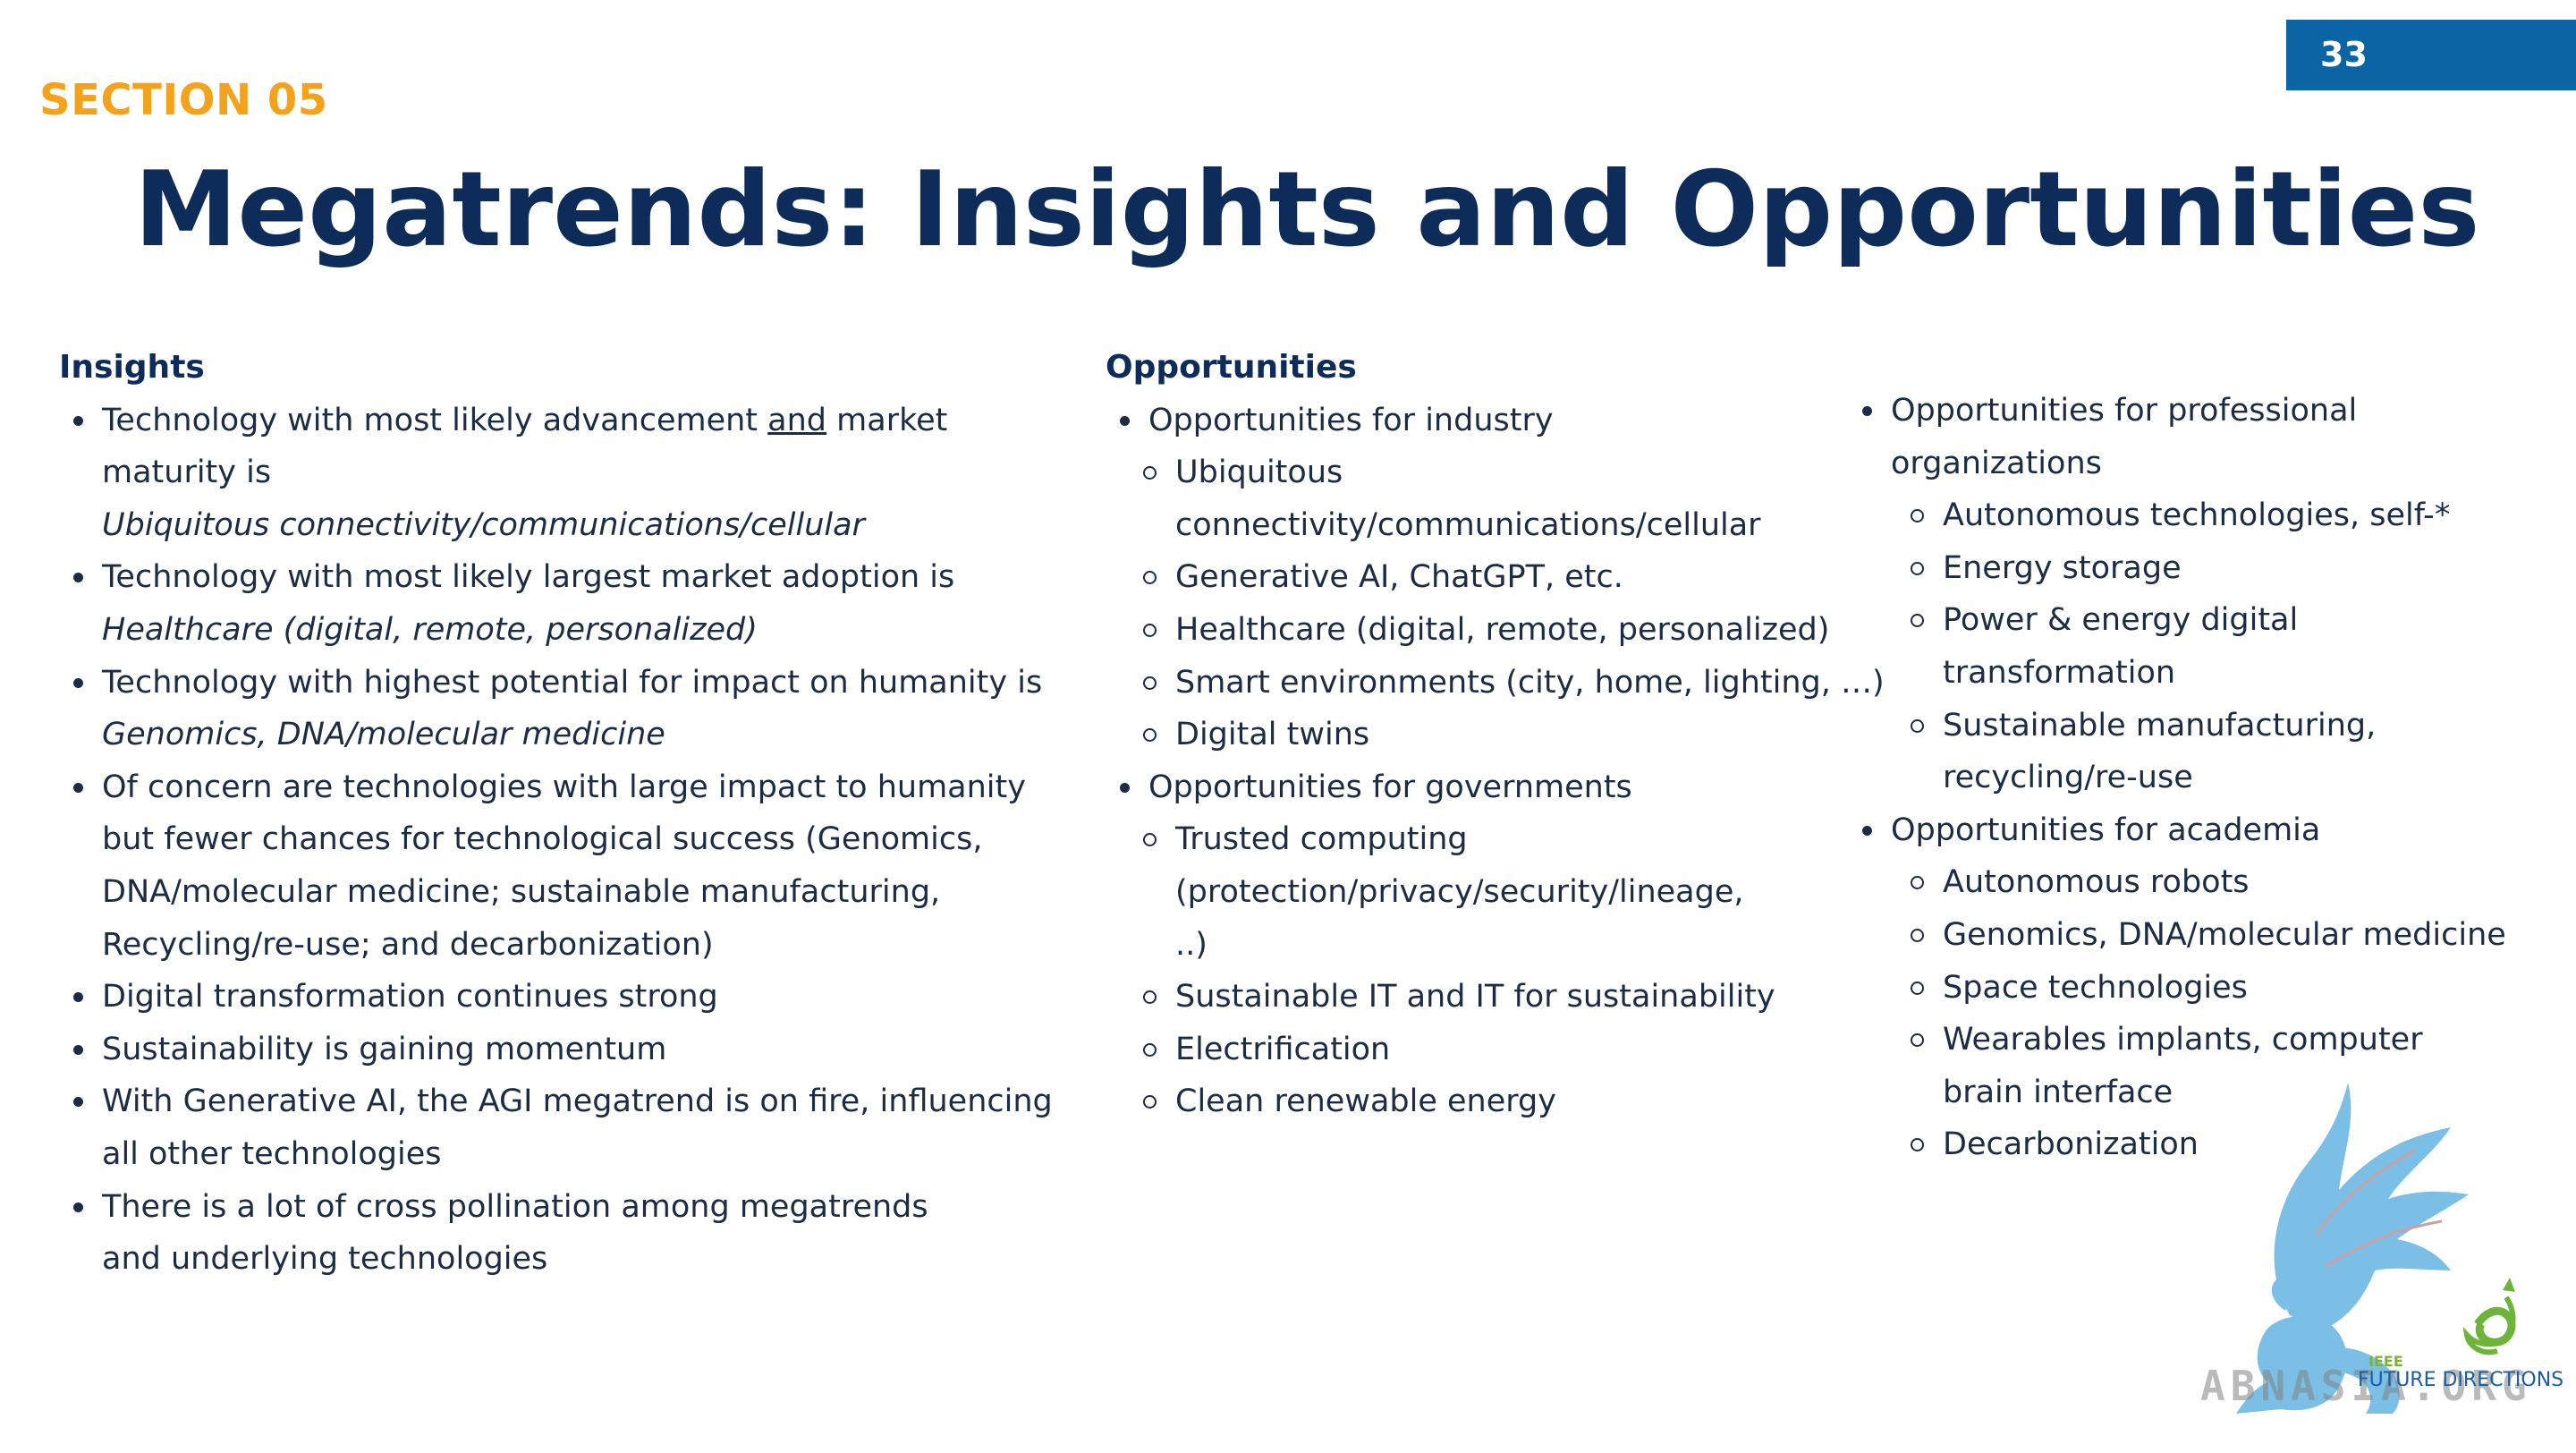 The image size is (2576, 1453). I want to click on group-label: Opportunities for academia, so click(2106, 829).